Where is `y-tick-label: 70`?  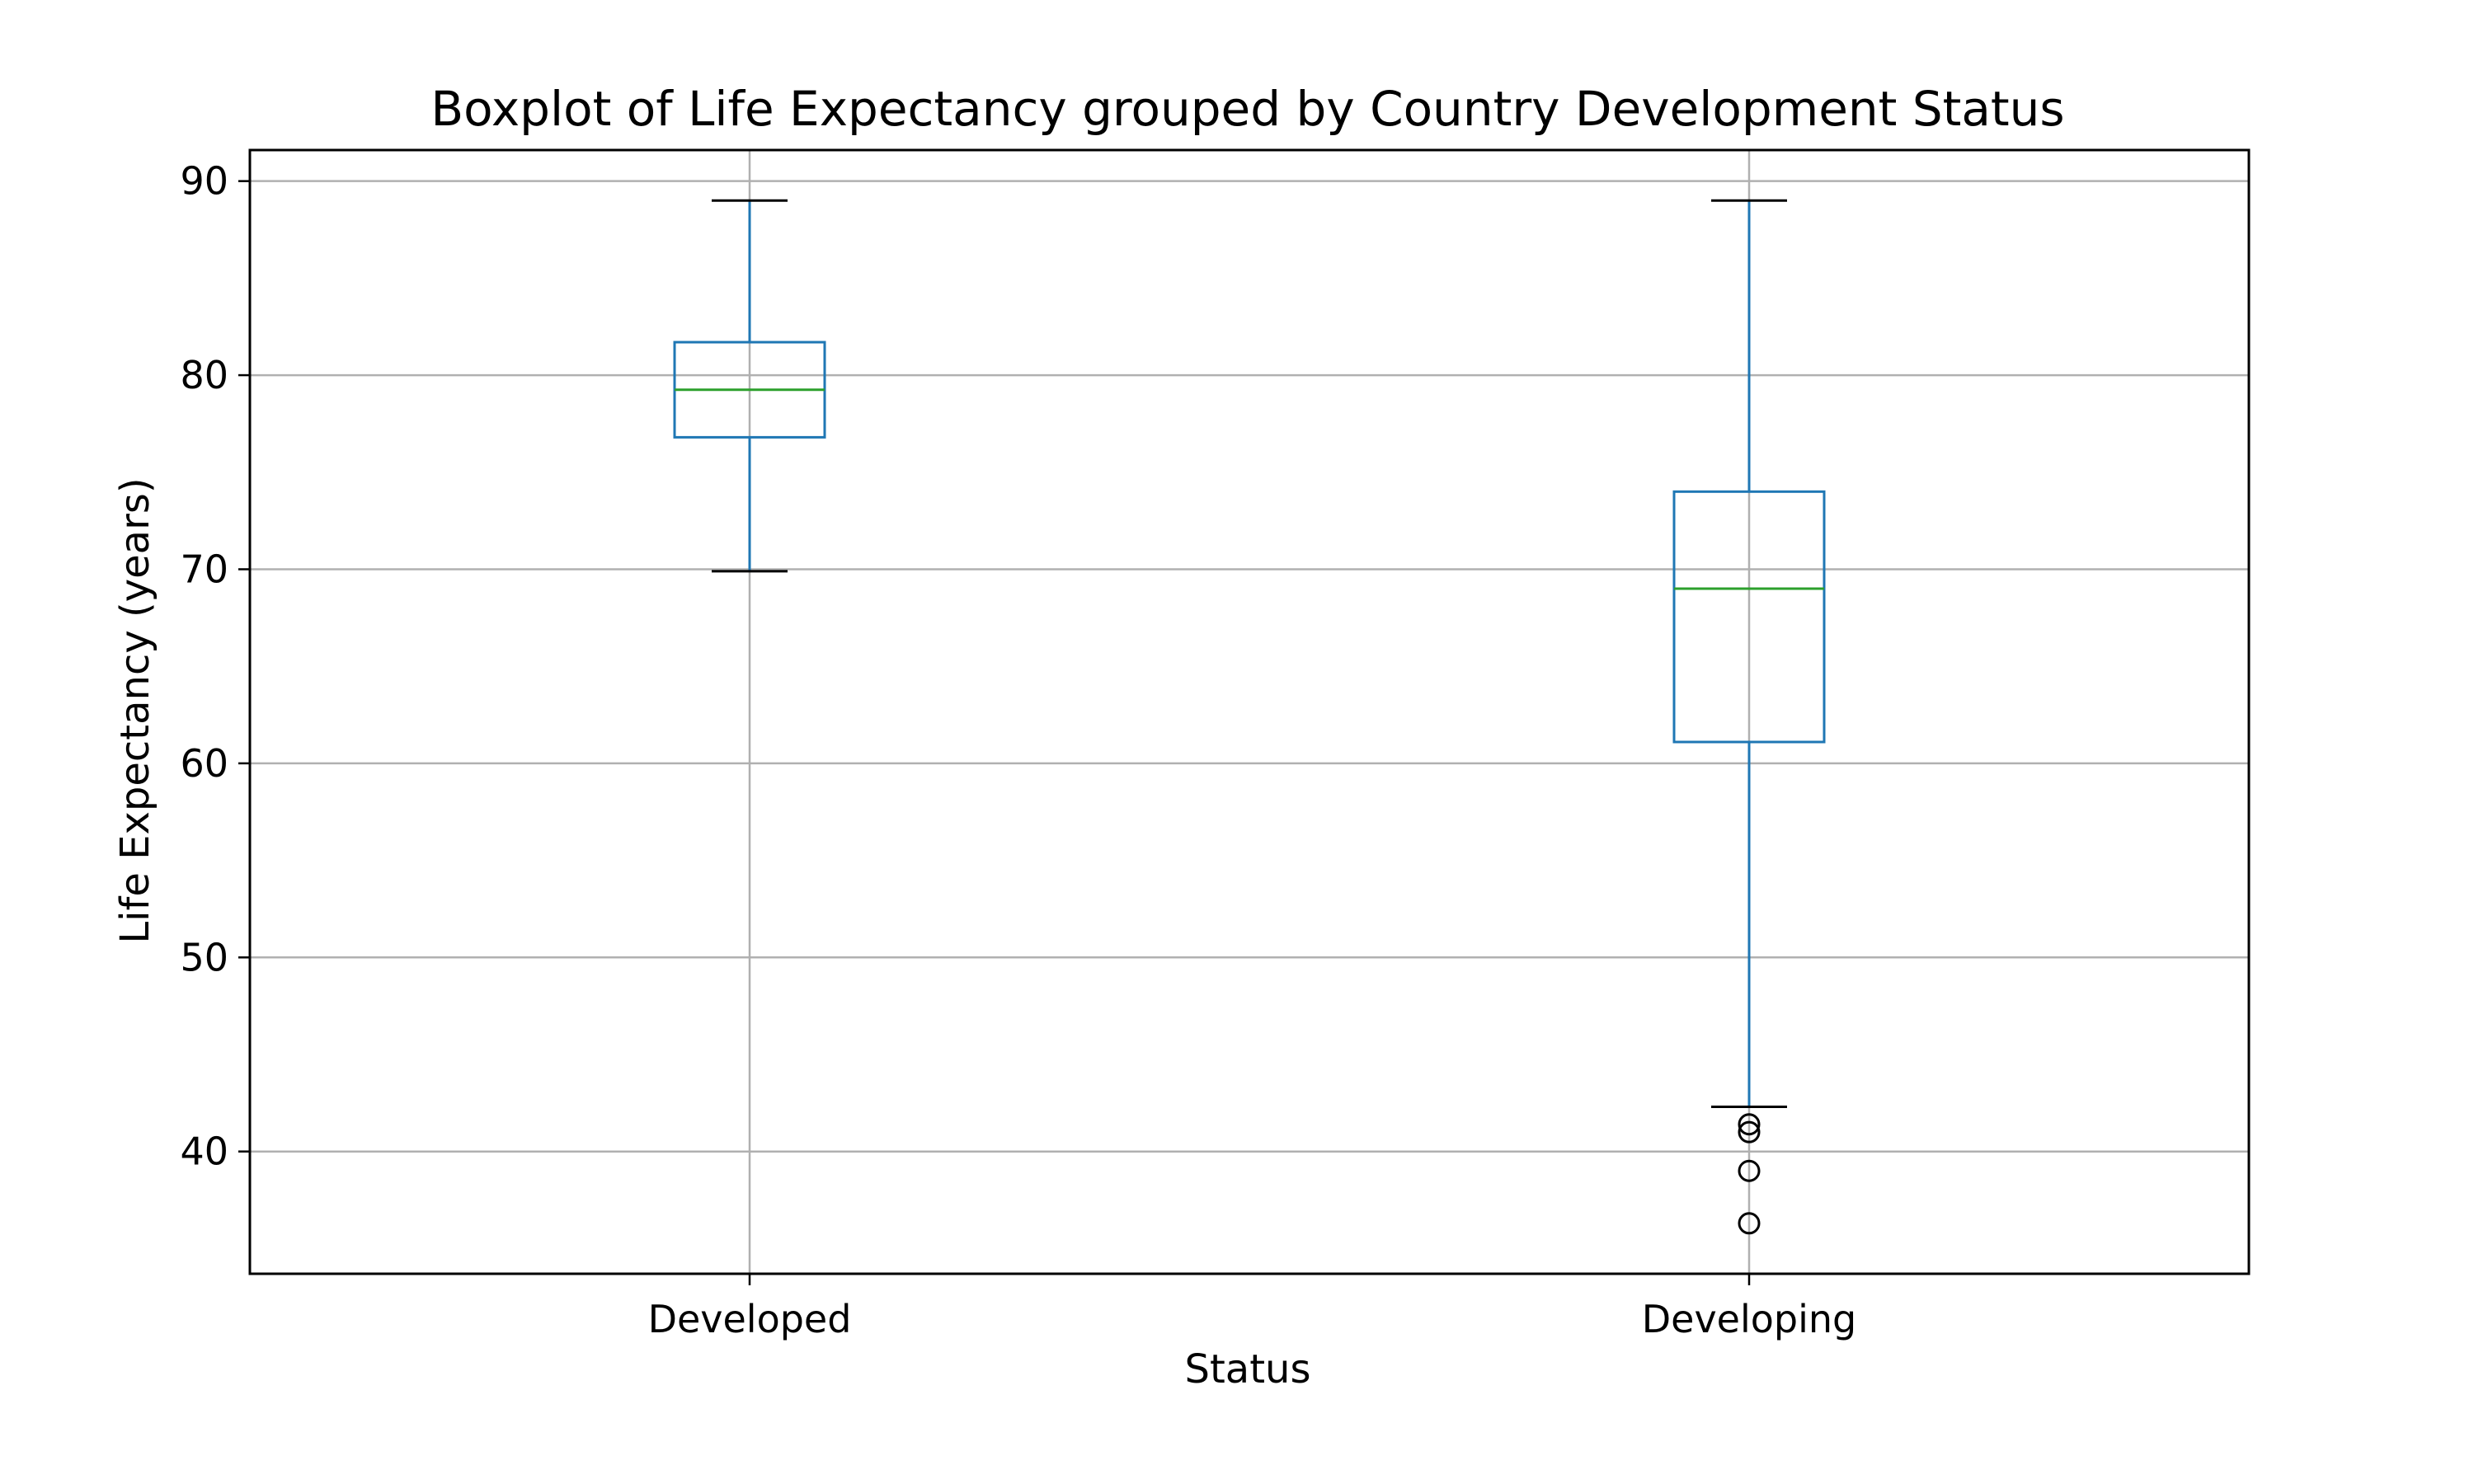 y-tick-label: 70 is located at coordinates (204, 569).